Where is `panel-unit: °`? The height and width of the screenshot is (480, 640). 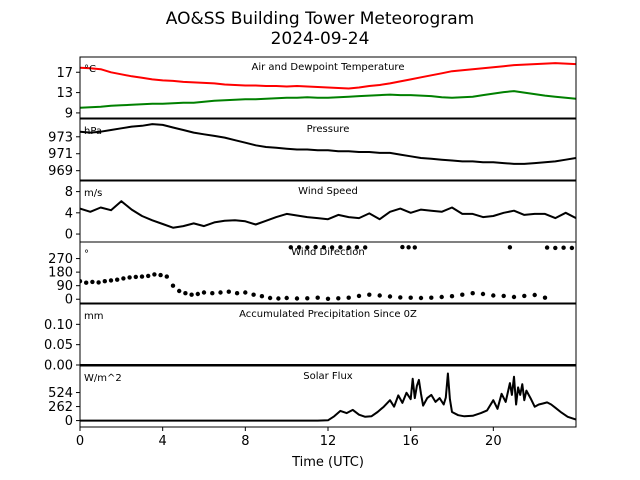
panel-unit: ° is located at coordinates (86, 254).